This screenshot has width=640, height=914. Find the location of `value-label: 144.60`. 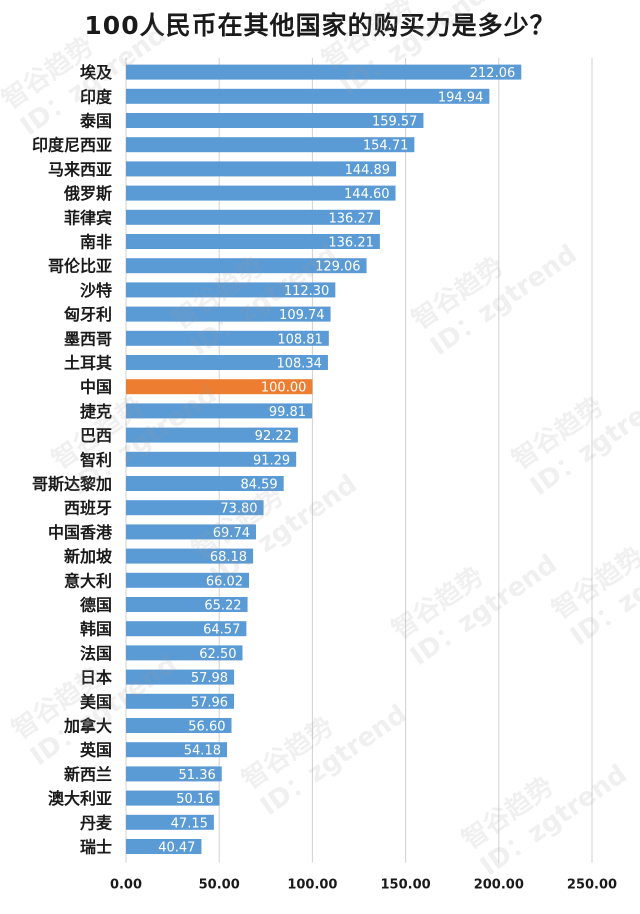

value-label: 144.60 is located at coordinates (367, 194).